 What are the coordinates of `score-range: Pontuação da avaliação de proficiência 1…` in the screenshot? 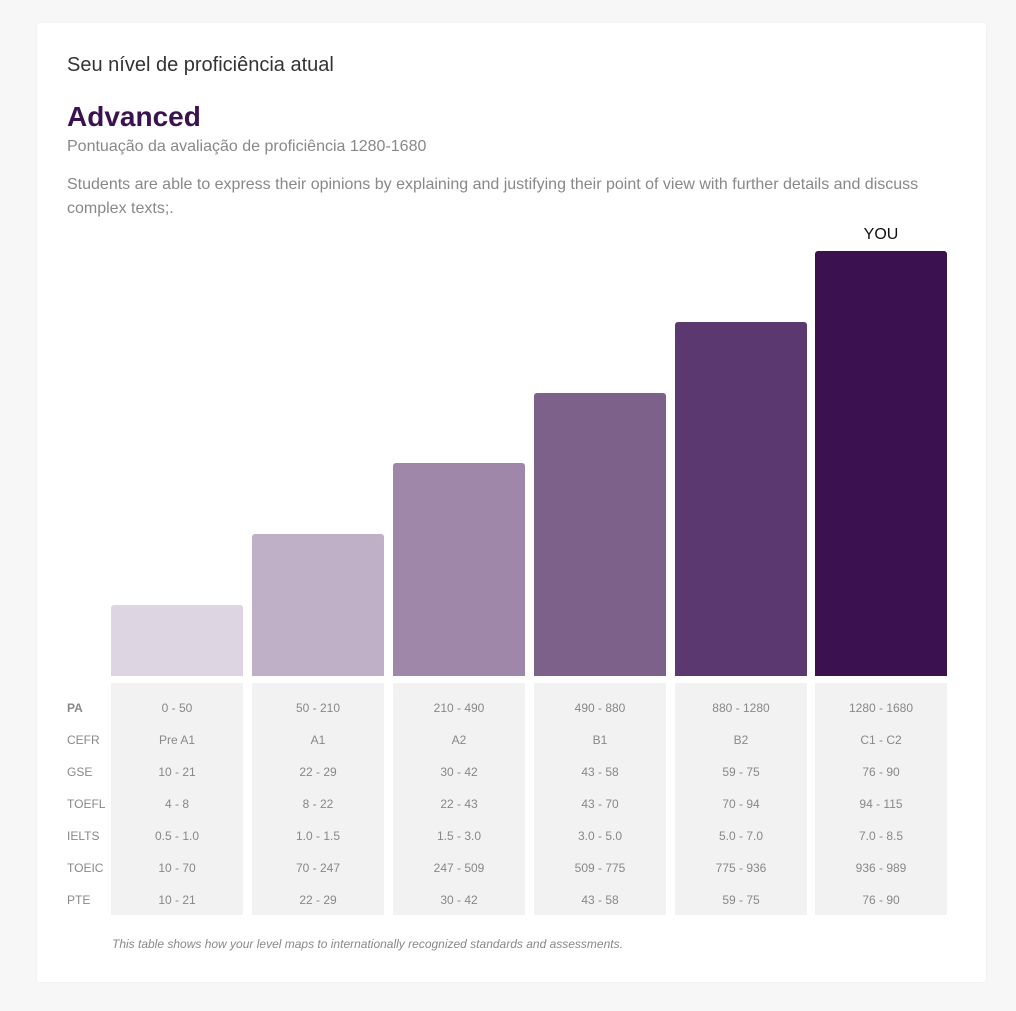 It's located at (247, 146).